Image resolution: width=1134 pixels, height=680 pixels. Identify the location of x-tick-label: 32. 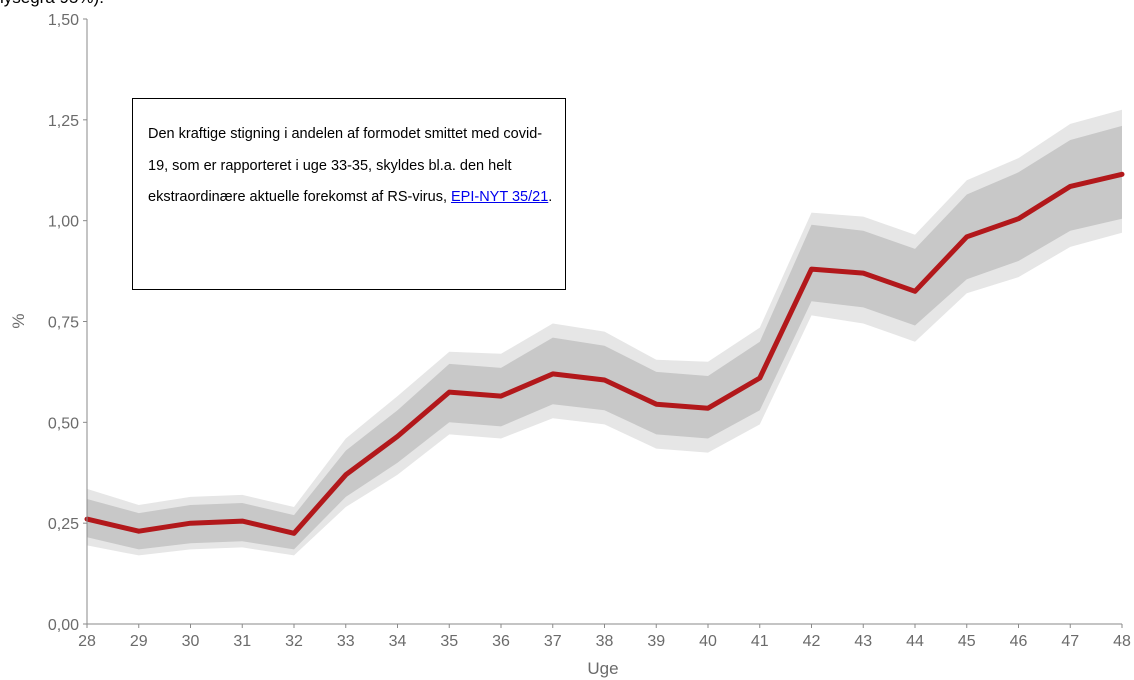
(294, 641).